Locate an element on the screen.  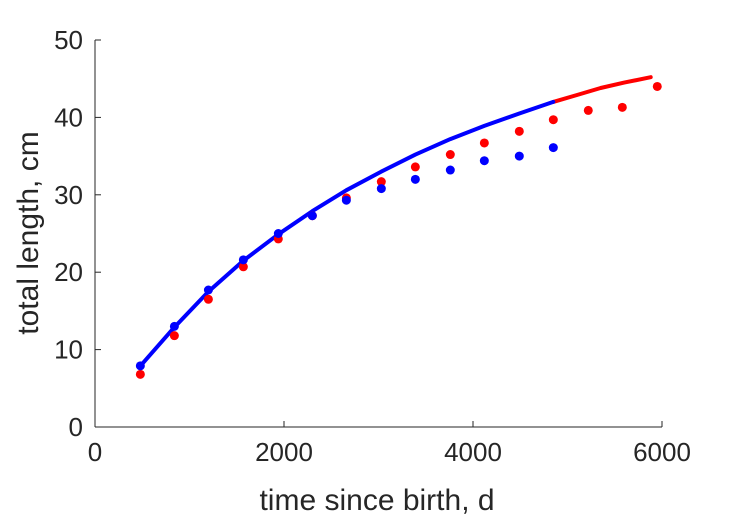
y-axis-label: total length, cm is located at coordinates (28, 232).